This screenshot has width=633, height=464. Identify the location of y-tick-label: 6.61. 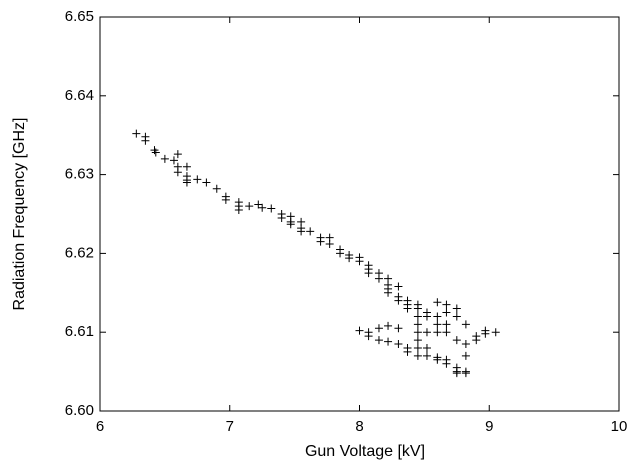
(79, 331).